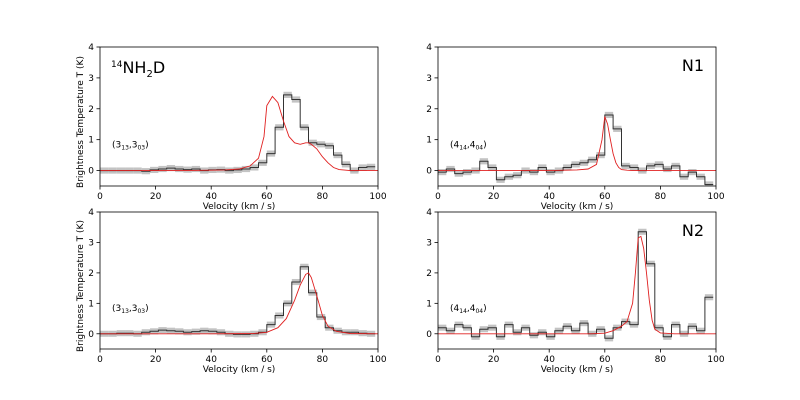 Image resolution: width=800 pixels, height=400 pixels. What do you see at coordinates (138, 69) in the screenshot?
I see `molecule-label: 14NH2D` at bounding box center [138, 69].